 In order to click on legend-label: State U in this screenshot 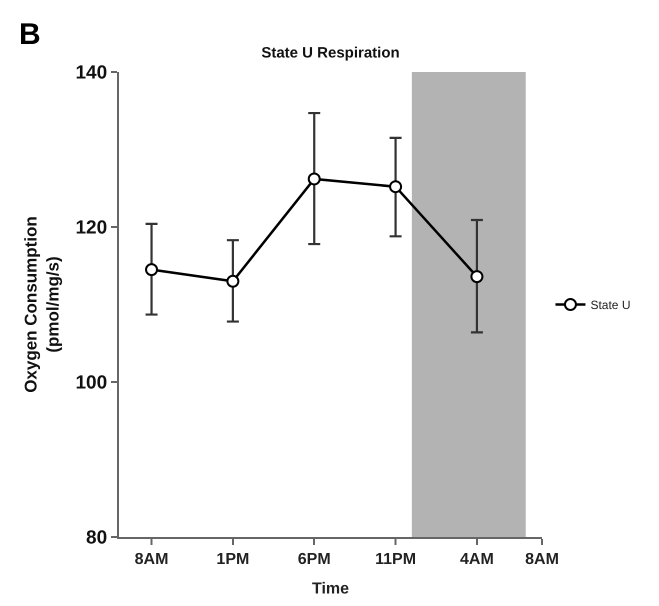, I will do `click(610, 305)`.